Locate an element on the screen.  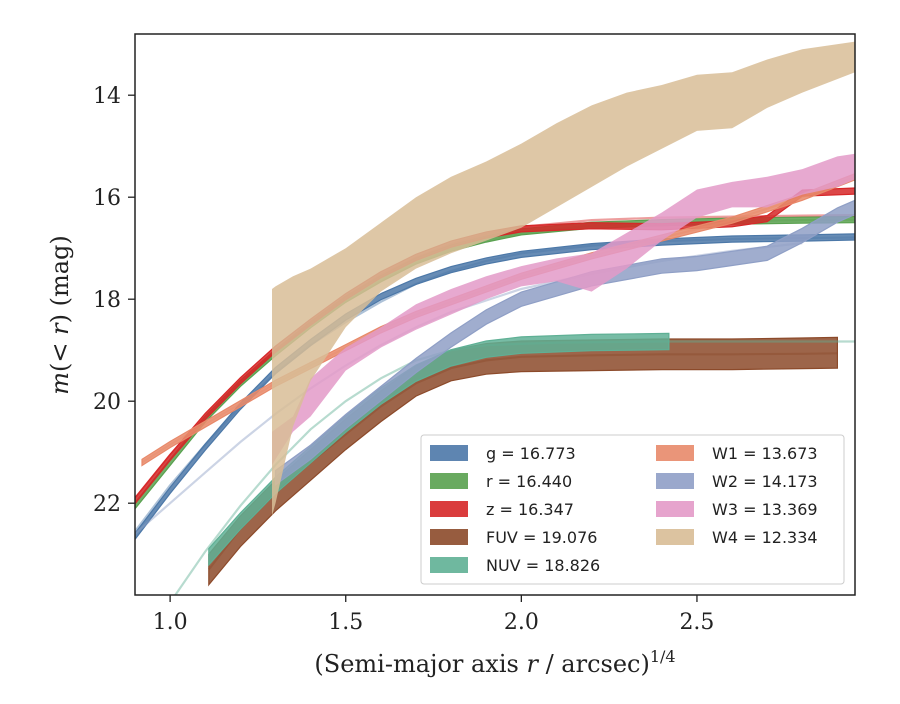
legend-swatch-w4 is located at coordinates (675, 537).